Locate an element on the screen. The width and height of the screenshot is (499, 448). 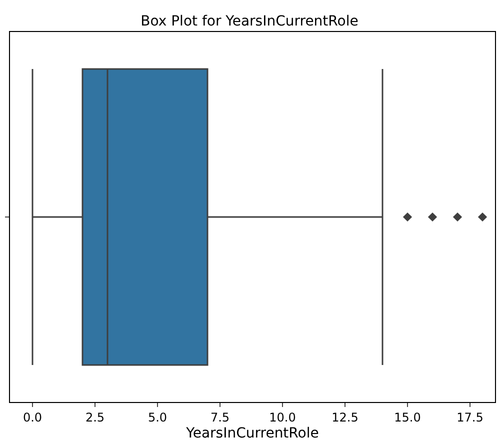
x-tick-label: 15.0 is located at coordinates (407, 417).